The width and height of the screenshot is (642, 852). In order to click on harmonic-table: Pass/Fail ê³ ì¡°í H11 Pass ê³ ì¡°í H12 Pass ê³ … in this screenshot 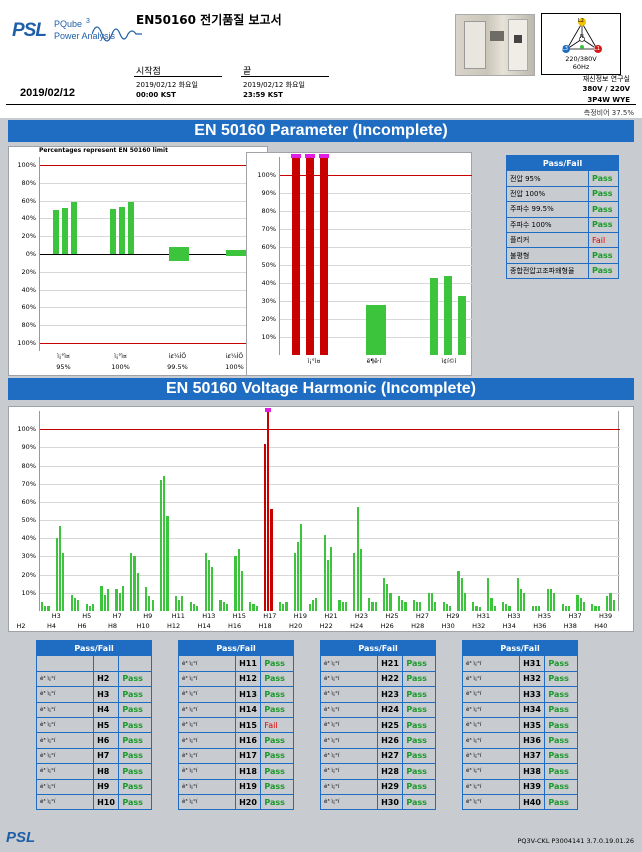, I will do `click(235, 725)`.